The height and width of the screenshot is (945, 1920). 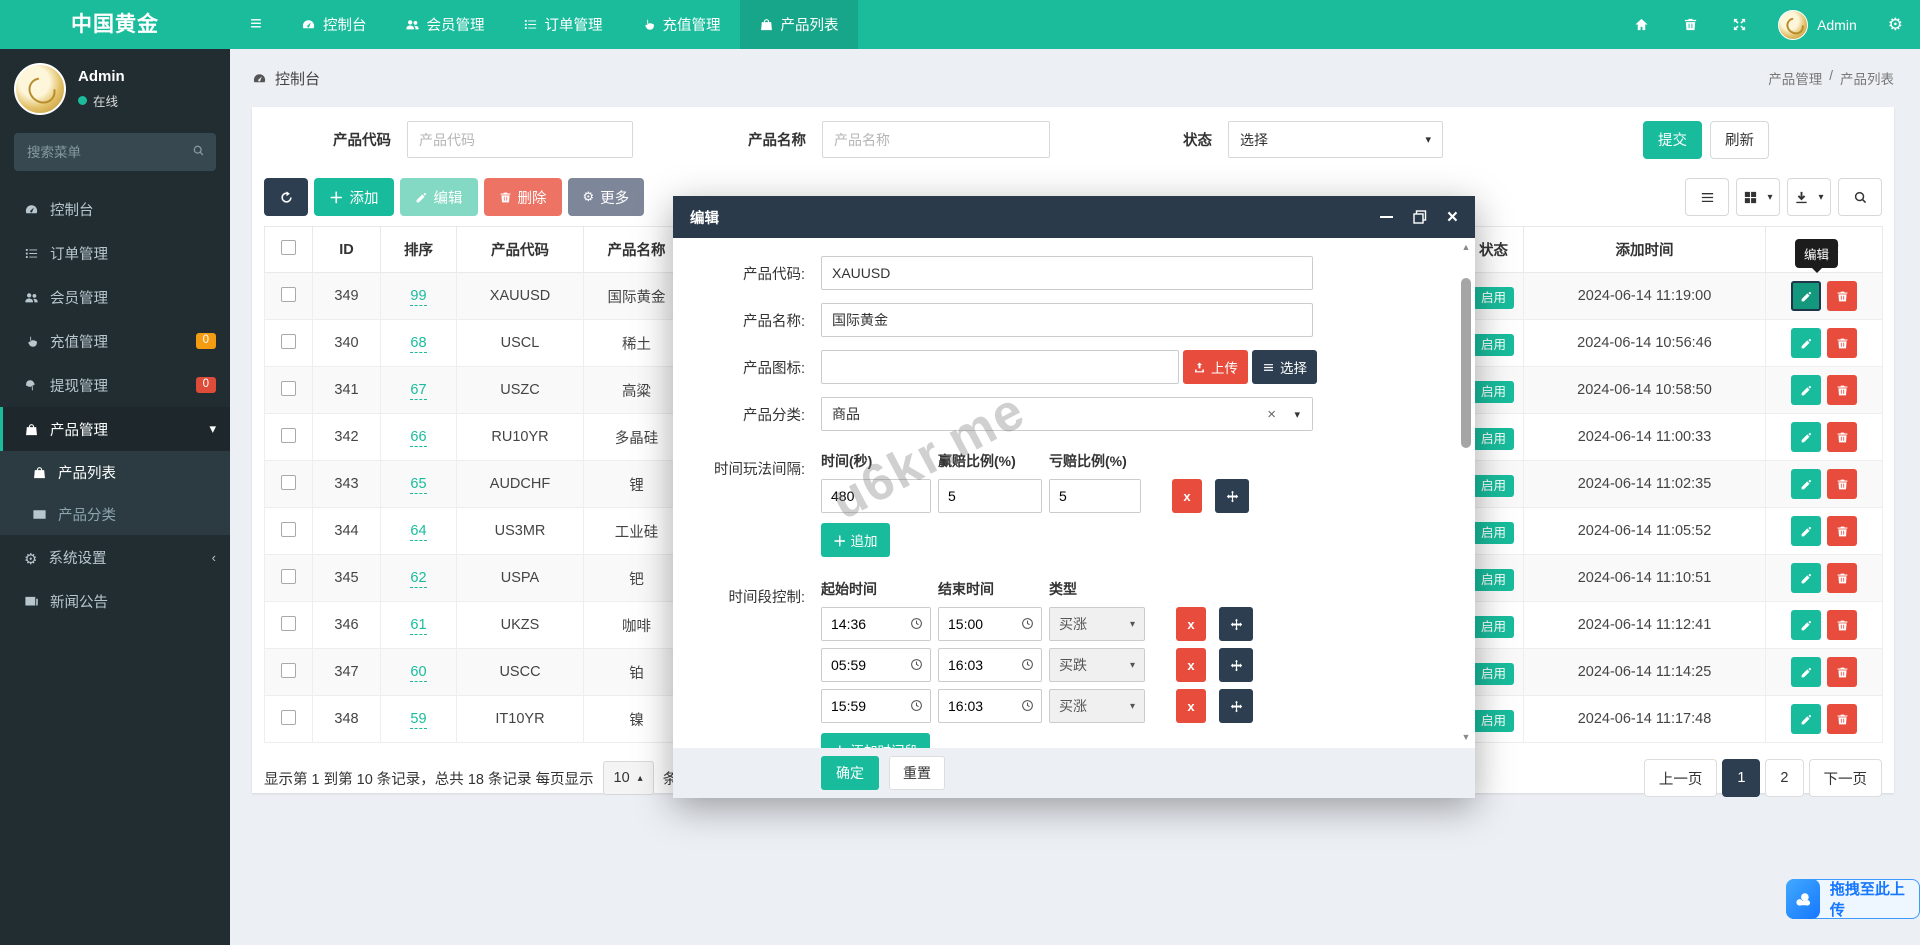 I want to click on page-button-2: 2, so click(x=1784, y=778).